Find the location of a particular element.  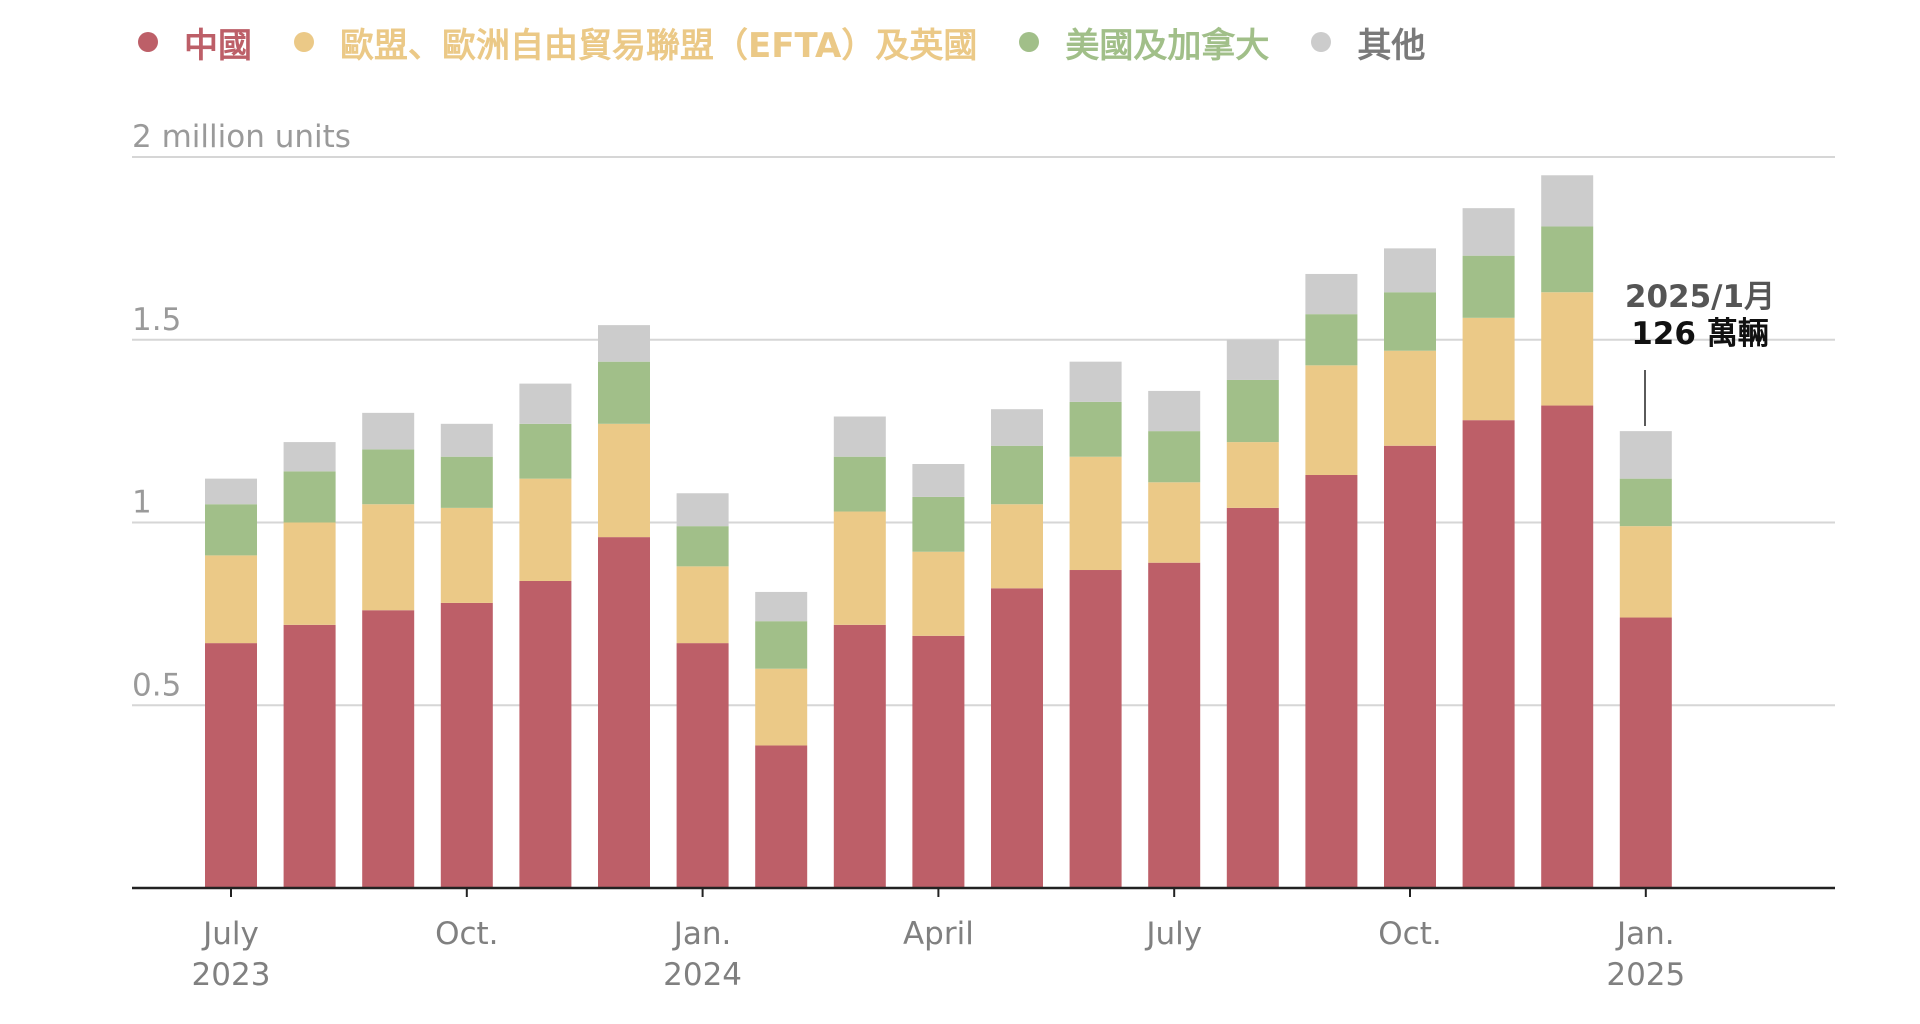

legend-dot-us-canada is located at coordinates (1029, 42).